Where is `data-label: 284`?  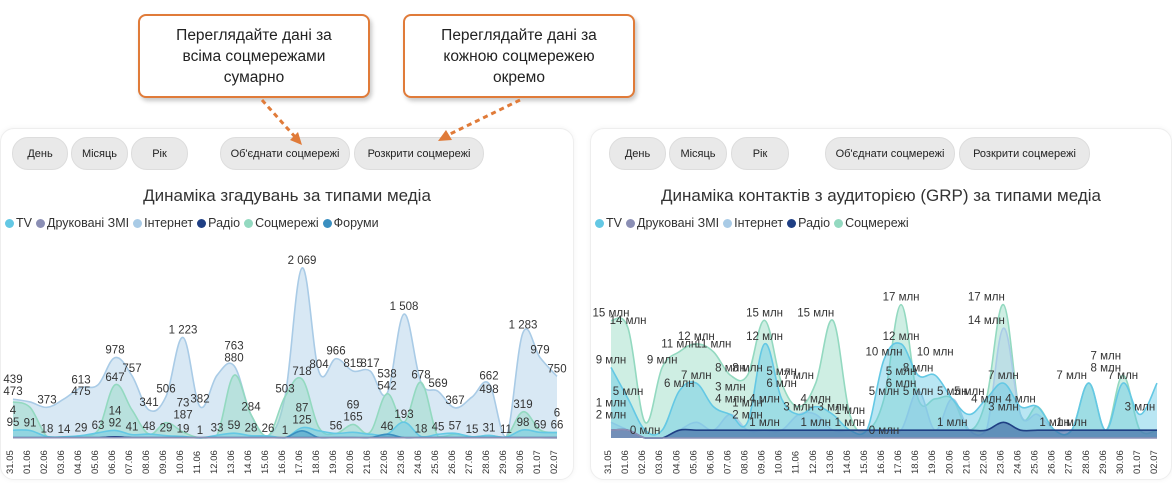 data-label: 284 is located at coordinates (251, 408).